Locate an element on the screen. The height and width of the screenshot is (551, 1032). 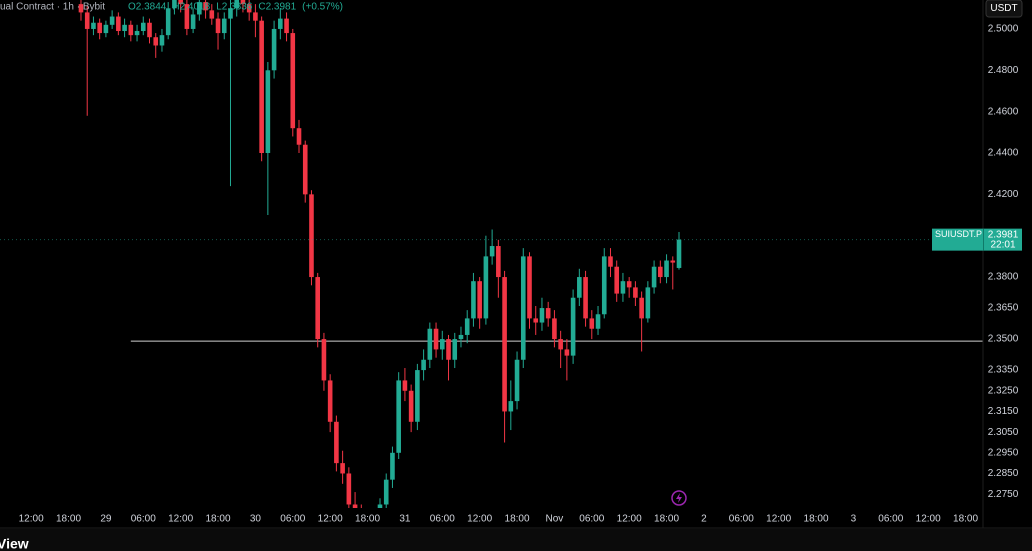
ohlc-value: C2.3981 is located at coordinates (277, 7).